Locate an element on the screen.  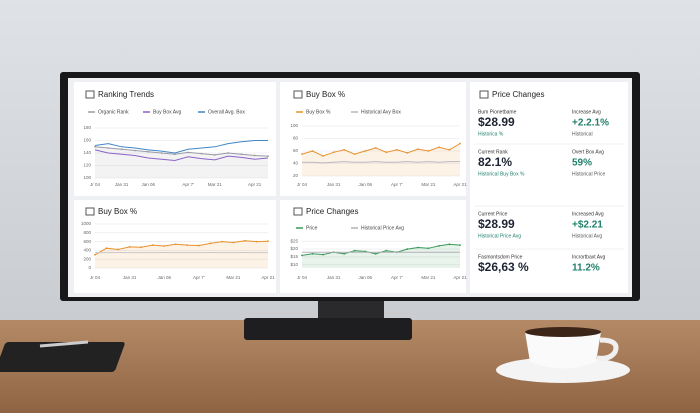
legend-label: Overall Avg. Box is located at coordinates (226, 112).